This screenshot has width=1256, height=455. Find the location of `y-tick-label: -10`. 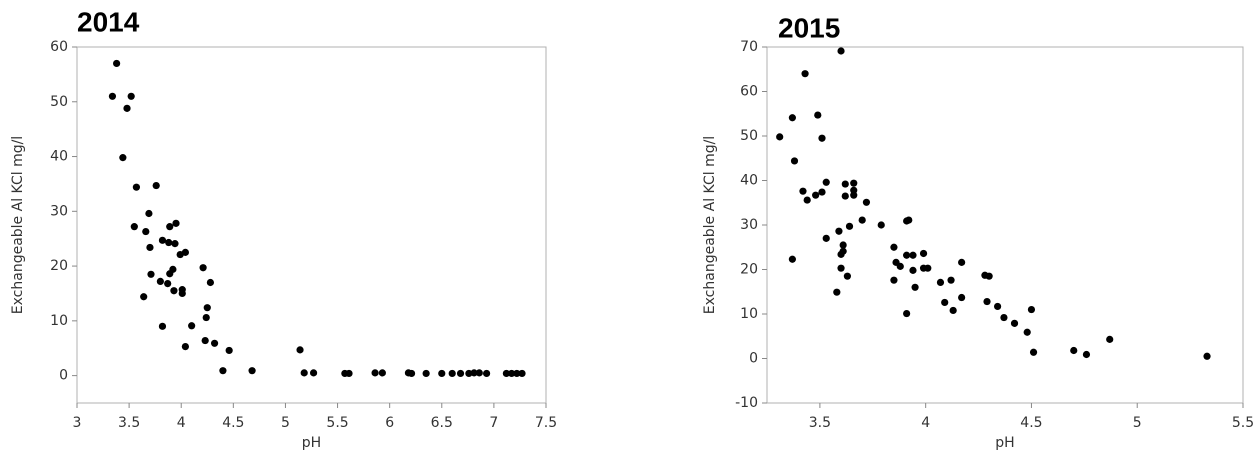

y-tick-label: -10 is located at coordinates (746, 403).